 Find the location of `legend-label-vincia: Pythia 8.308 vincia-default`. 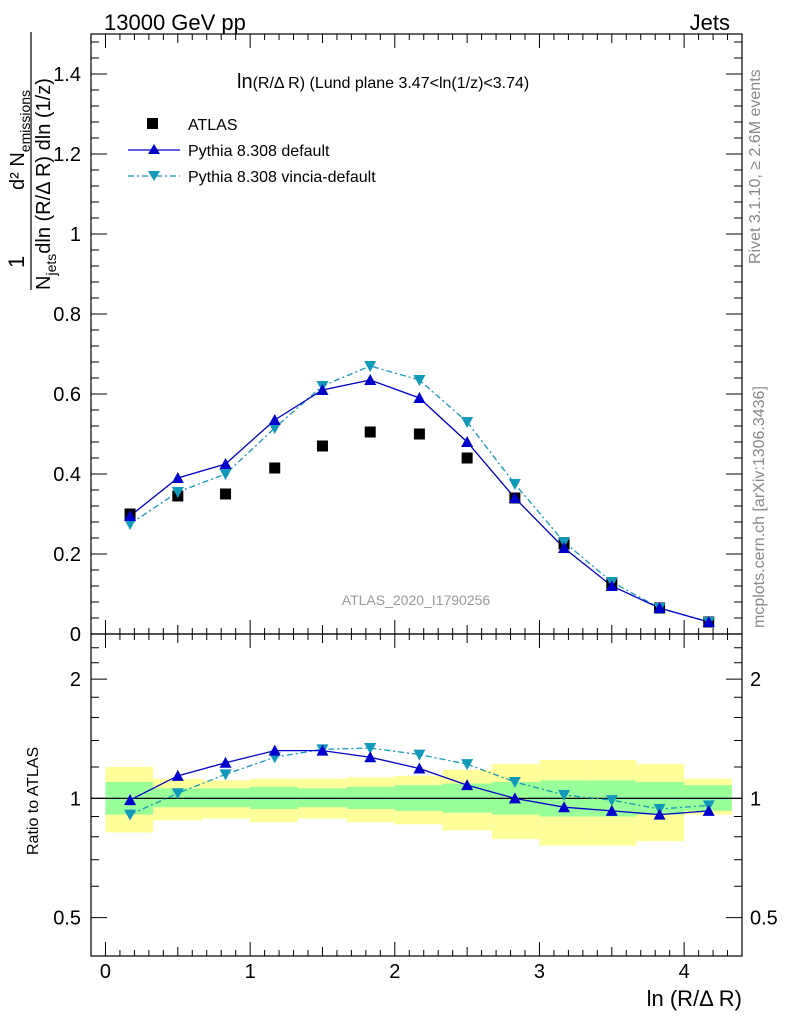

legend-label-vincia: Pythia 8.308 vincia-default is located at coordinates (282, 177).